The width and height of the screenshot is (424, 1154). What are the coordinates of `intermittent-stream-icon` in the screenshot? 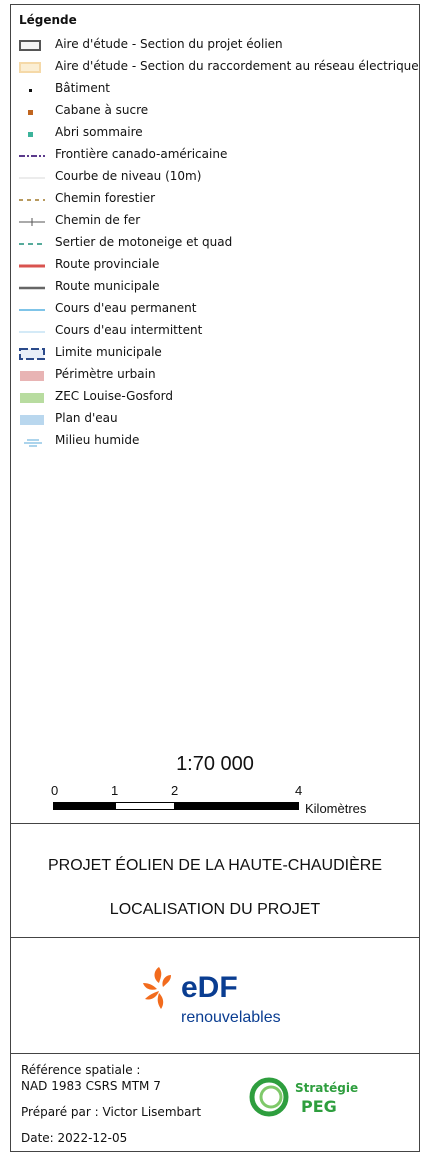 It's located at (32, 332).